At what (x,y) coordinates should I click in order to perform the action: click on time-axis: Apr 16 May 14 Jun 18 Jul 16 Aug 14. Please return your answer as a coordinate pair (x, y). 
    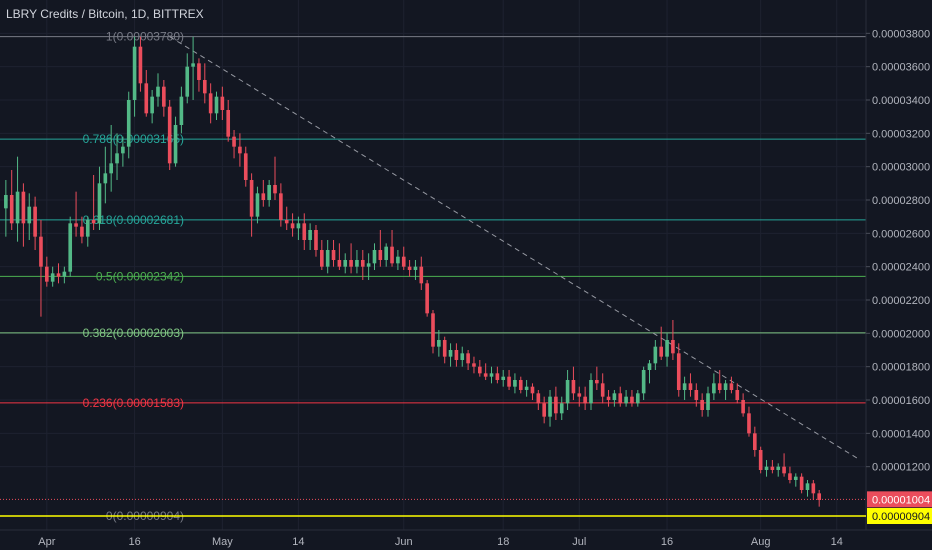
    Looking at the image, I should click on (440, 542).